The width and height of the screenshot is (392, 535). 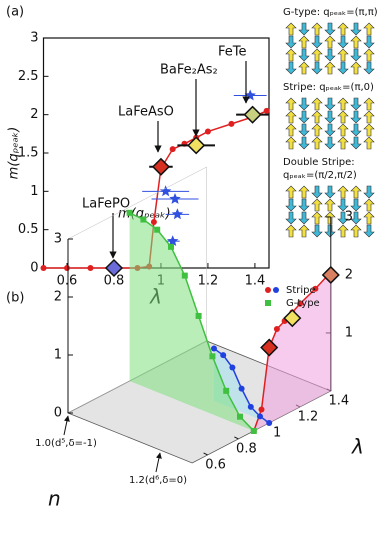 What do you see at coordinates (357, 447) in the screenshot?
I see `lambda-axis-label: λ` at bounding box center [357, 447].